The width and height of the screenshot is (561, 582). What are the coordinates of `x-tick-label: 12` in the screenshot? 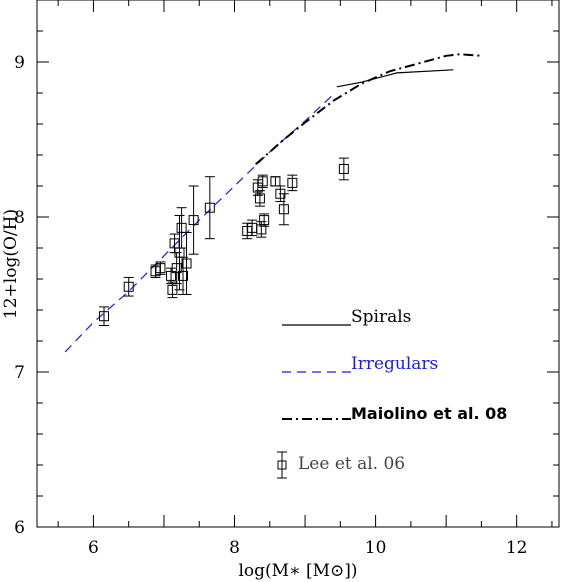 It's located at (517, 548).